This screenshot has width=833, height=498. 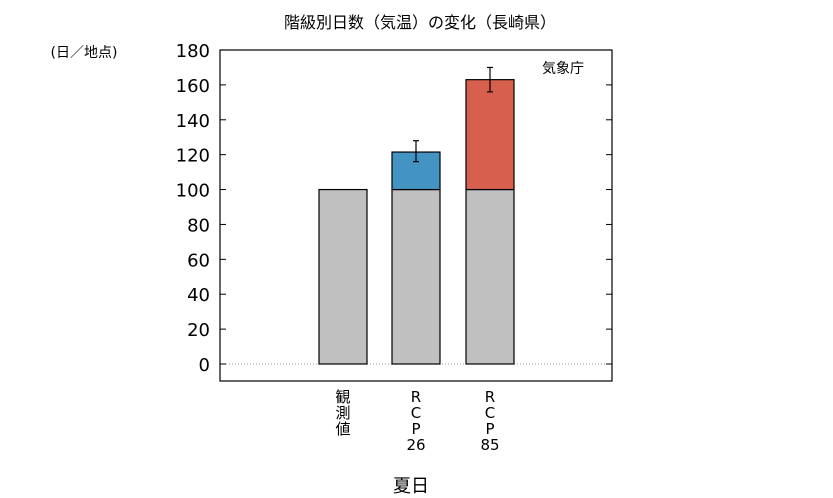 I want to click on category-label-0-2: 値, so click(x=342, y=429).